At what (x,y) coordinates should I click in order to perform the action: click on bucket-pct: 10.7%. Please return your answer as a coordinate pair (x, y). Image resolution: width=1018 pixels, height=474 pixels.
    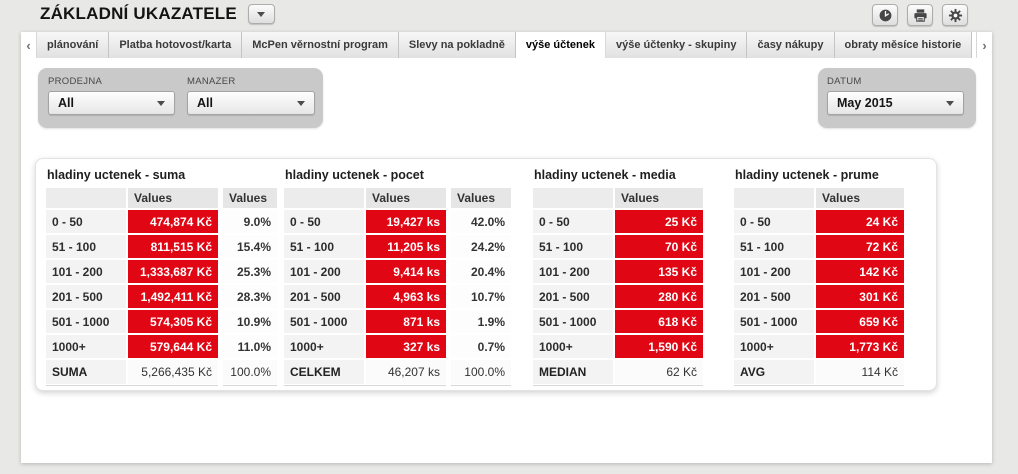
    Looking at the image, I should click on (481, 296).